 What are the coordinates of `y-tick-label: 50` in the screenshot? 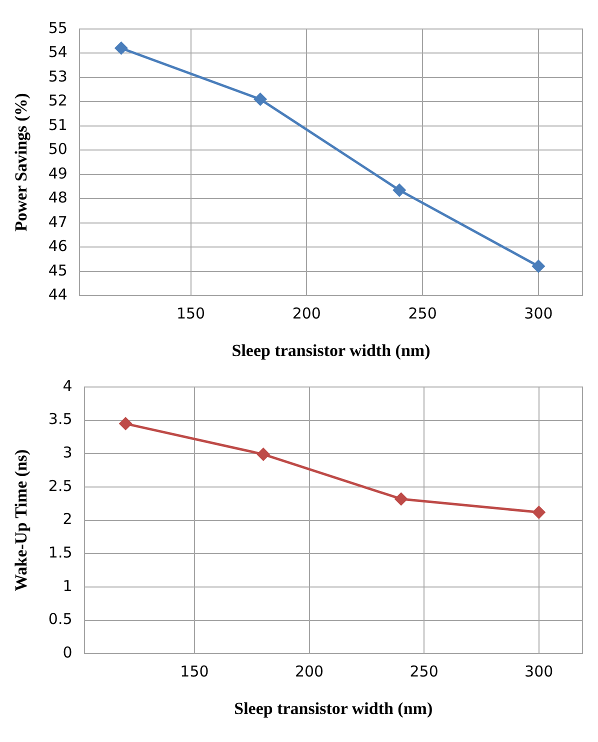 It's located at (58, 149).